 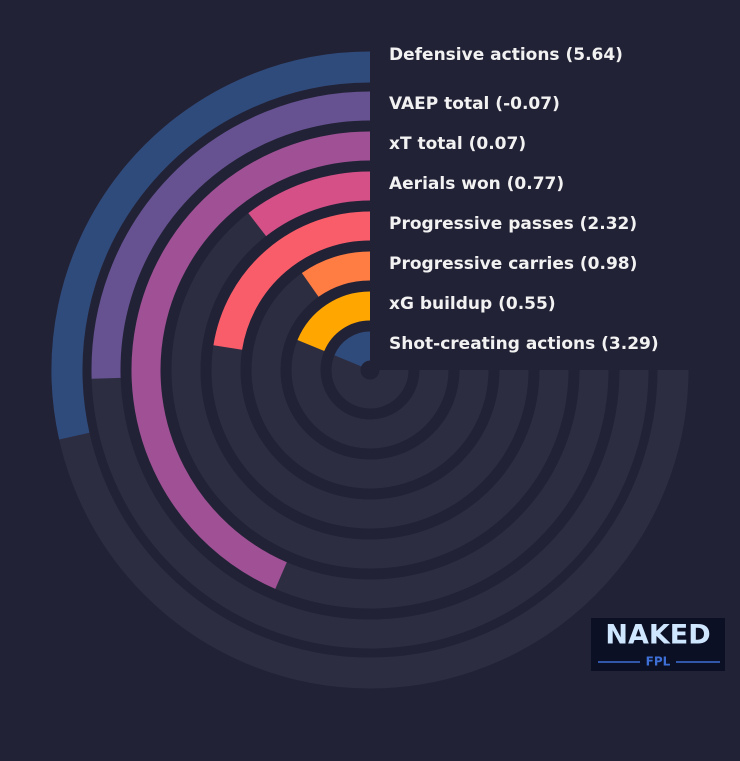 What do you see at coordinates (513, 264) in the screenshot?
I see `bar-label: Progressive carries (0.98)` at bounding box center [513, 264].